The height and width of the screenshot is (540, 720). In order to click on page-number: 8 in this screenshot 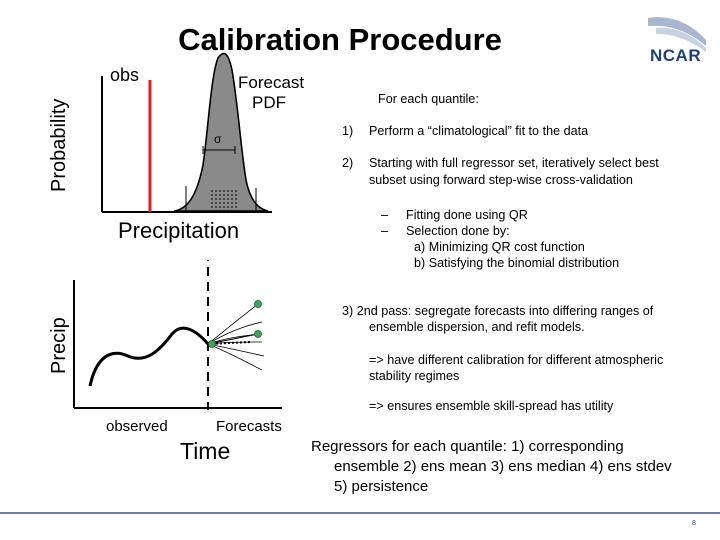, I will do `click(694, 523)`.